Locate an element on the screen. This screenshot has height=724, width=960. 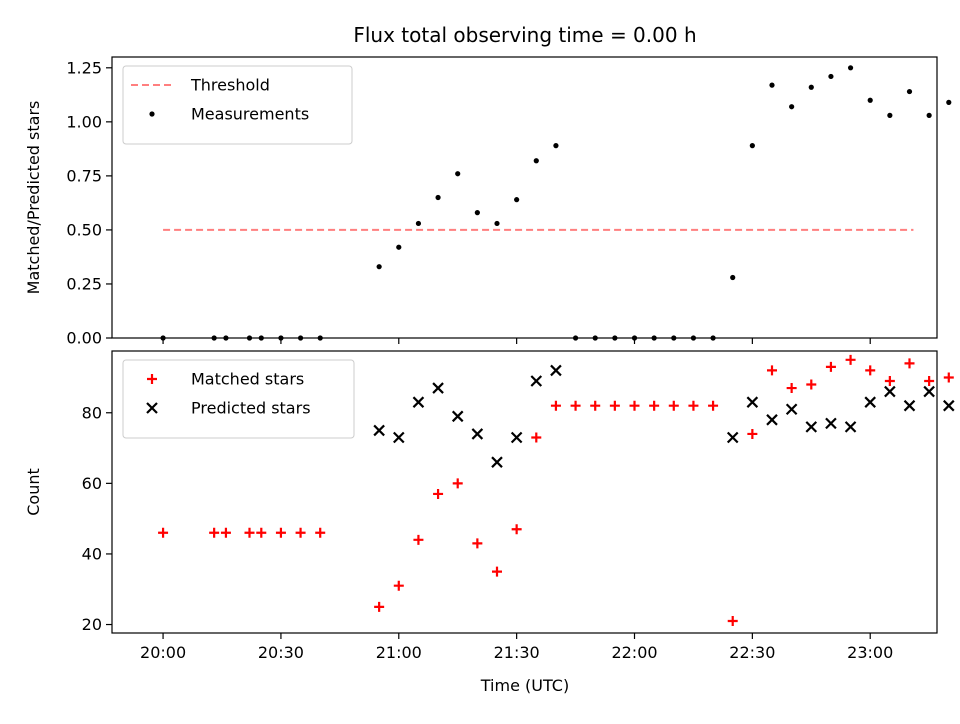
x-tick-label: 21:30 is located at coordinates (517, 652).